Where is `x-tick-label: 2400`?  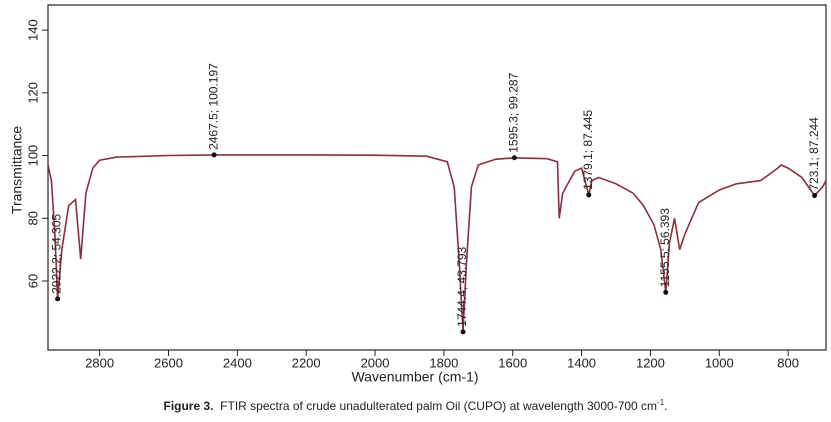 x-tick-label: 2400 is located at coordinates (237, 362).